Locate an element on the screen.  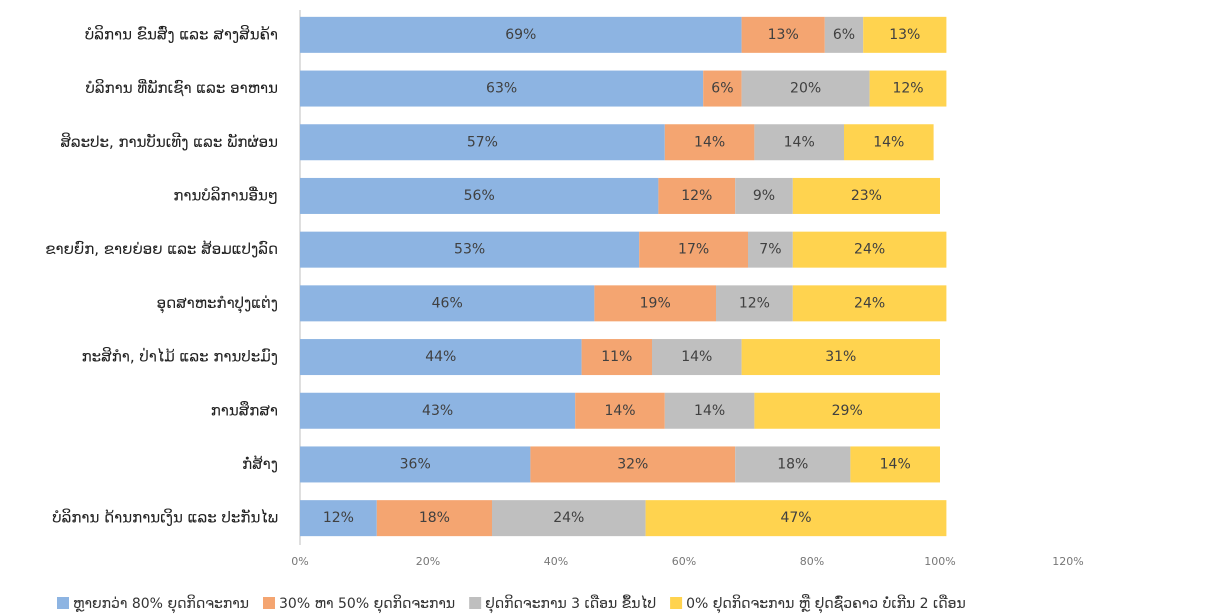
x-tick-label: 0% is located at coordinates (299, 561).